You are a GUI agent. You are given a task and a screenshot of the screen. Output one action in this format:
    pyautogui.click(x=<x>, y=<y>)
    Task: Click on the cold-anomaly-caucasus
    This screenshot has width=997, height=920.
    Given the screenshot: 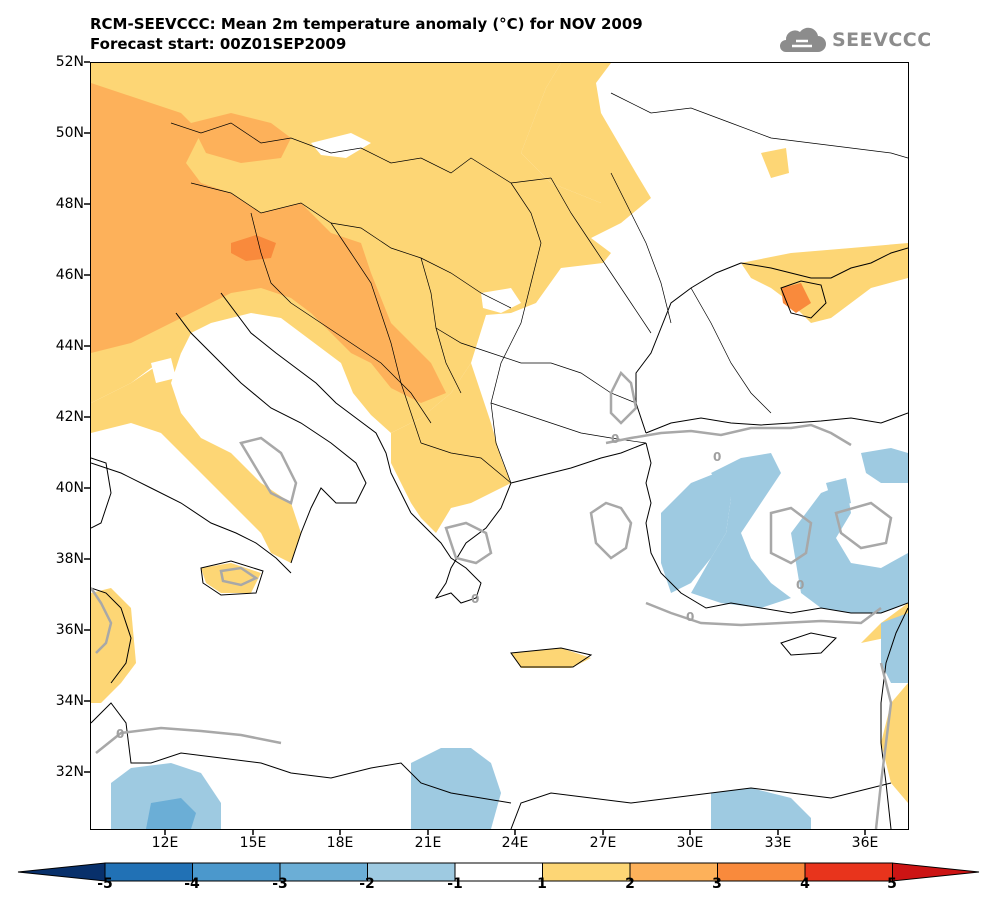 What is the action you would take?
    pyautogui.click(x=884, y=465)
    